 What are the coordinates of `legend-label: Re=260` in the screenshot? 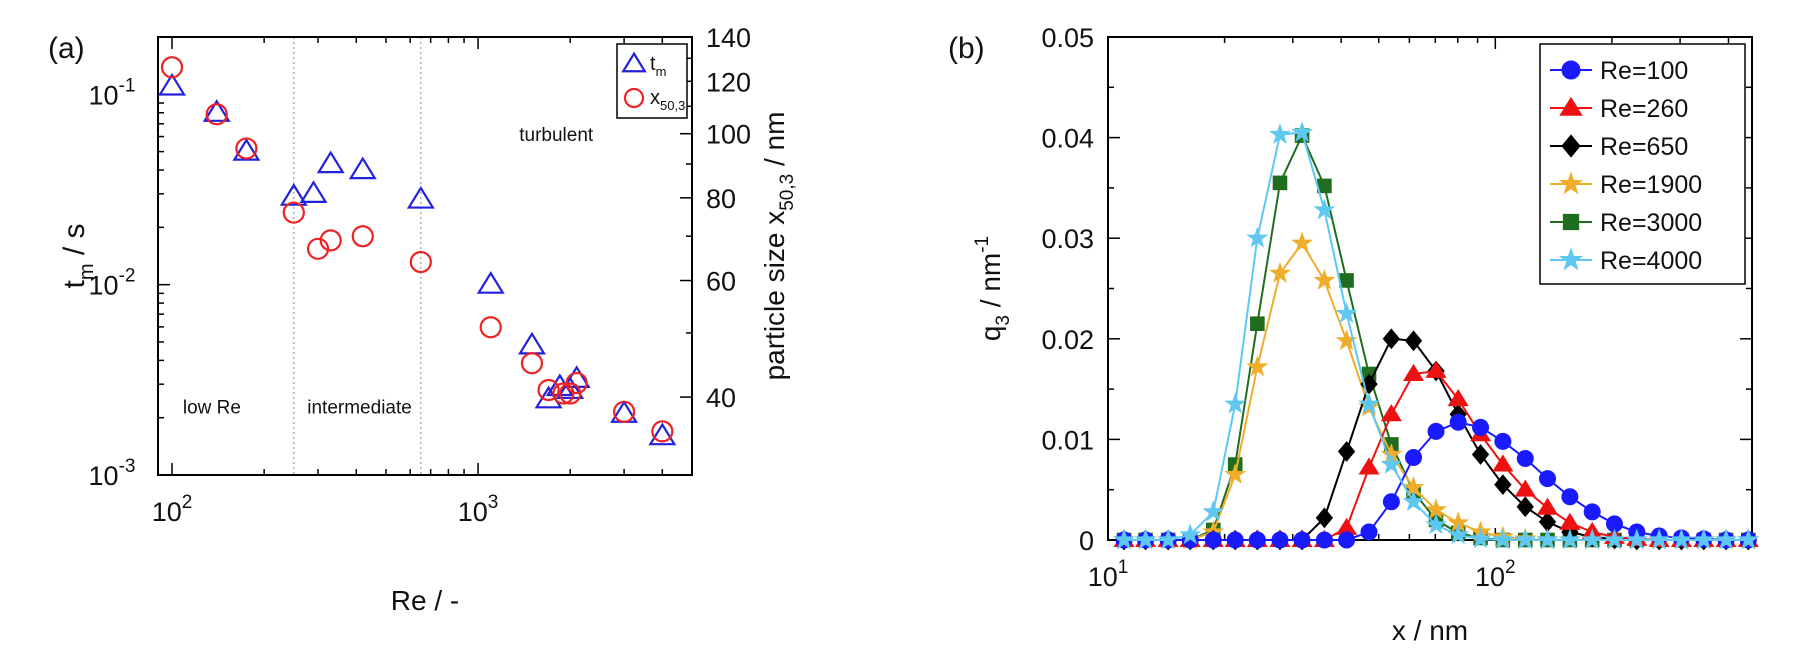 It's located at (1644, 109).